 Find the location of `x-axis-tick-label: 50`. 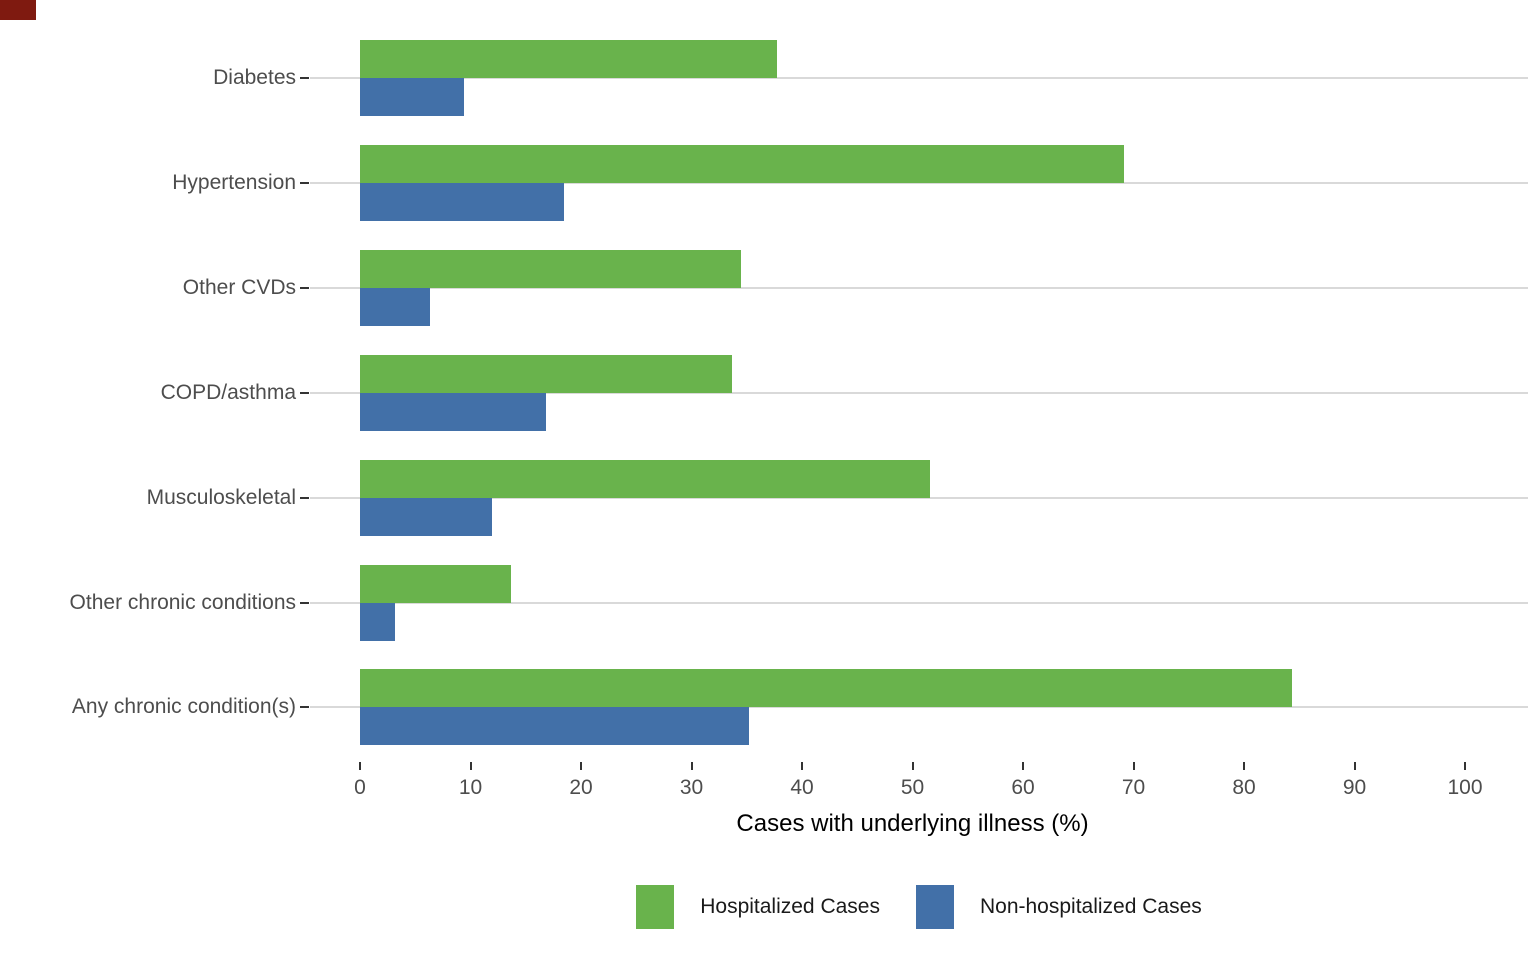

x-axis-tick-label: 50 is located at coordinates (912, 787).